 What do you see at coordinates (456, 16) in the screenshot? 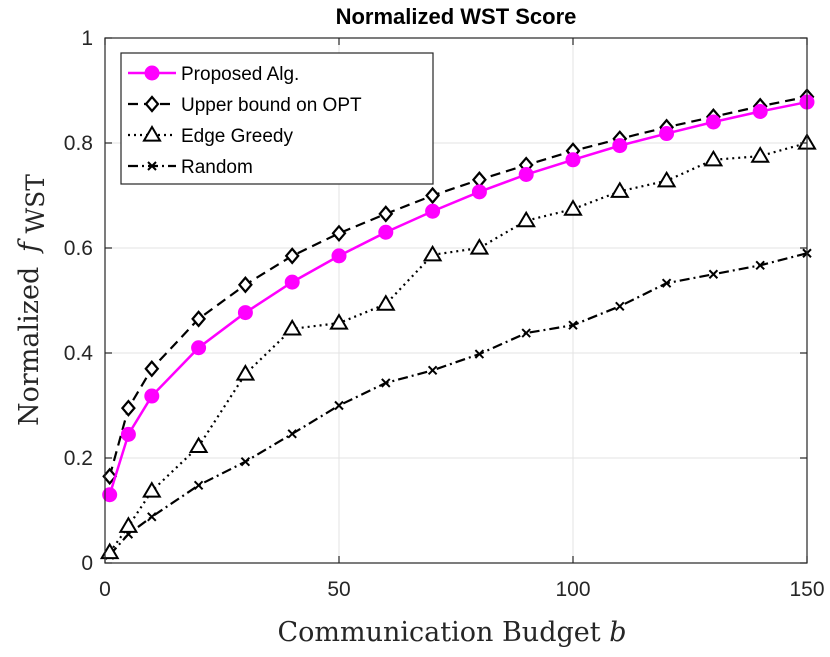
I see `chart-title: Normalized WST Score` at bounding box center [456, 16].